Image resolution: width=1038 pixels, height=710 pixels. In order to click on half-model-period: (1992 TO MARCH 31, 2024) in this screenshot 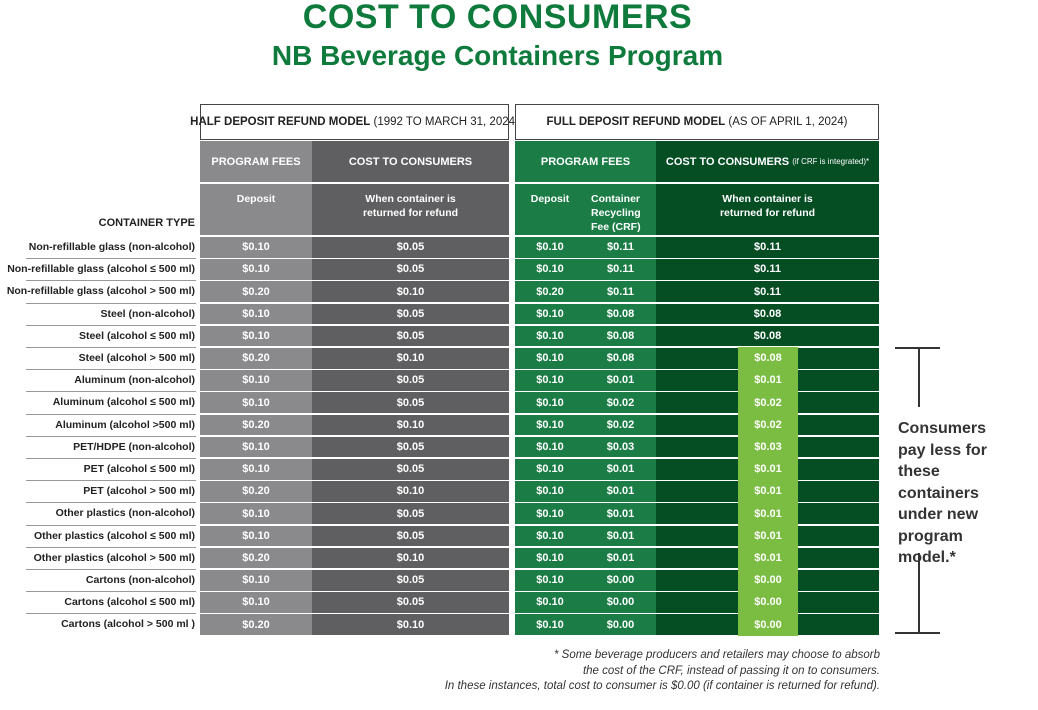, I will do `click(446, 122)`.